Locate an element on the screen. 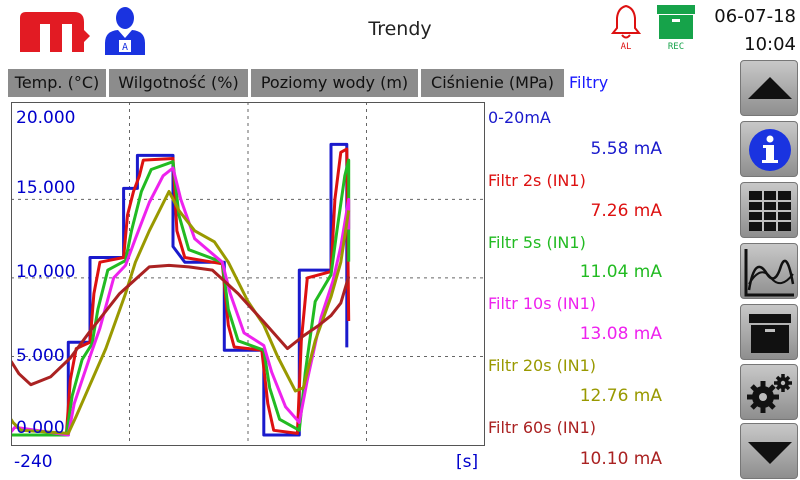 This screenshot has width=800, height=480. tab-humidity: Wilgotność (%) is located at coordinates (178, 83).